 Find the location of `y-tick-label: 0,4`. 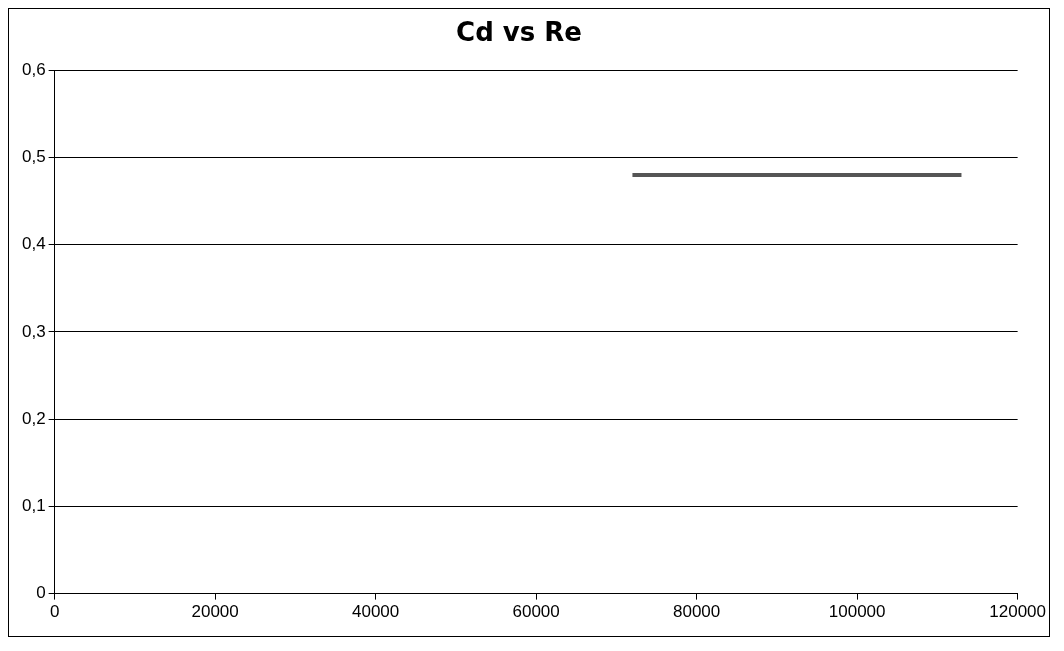

y-tick-label: 0,4 is located at coordinates (33, 244).